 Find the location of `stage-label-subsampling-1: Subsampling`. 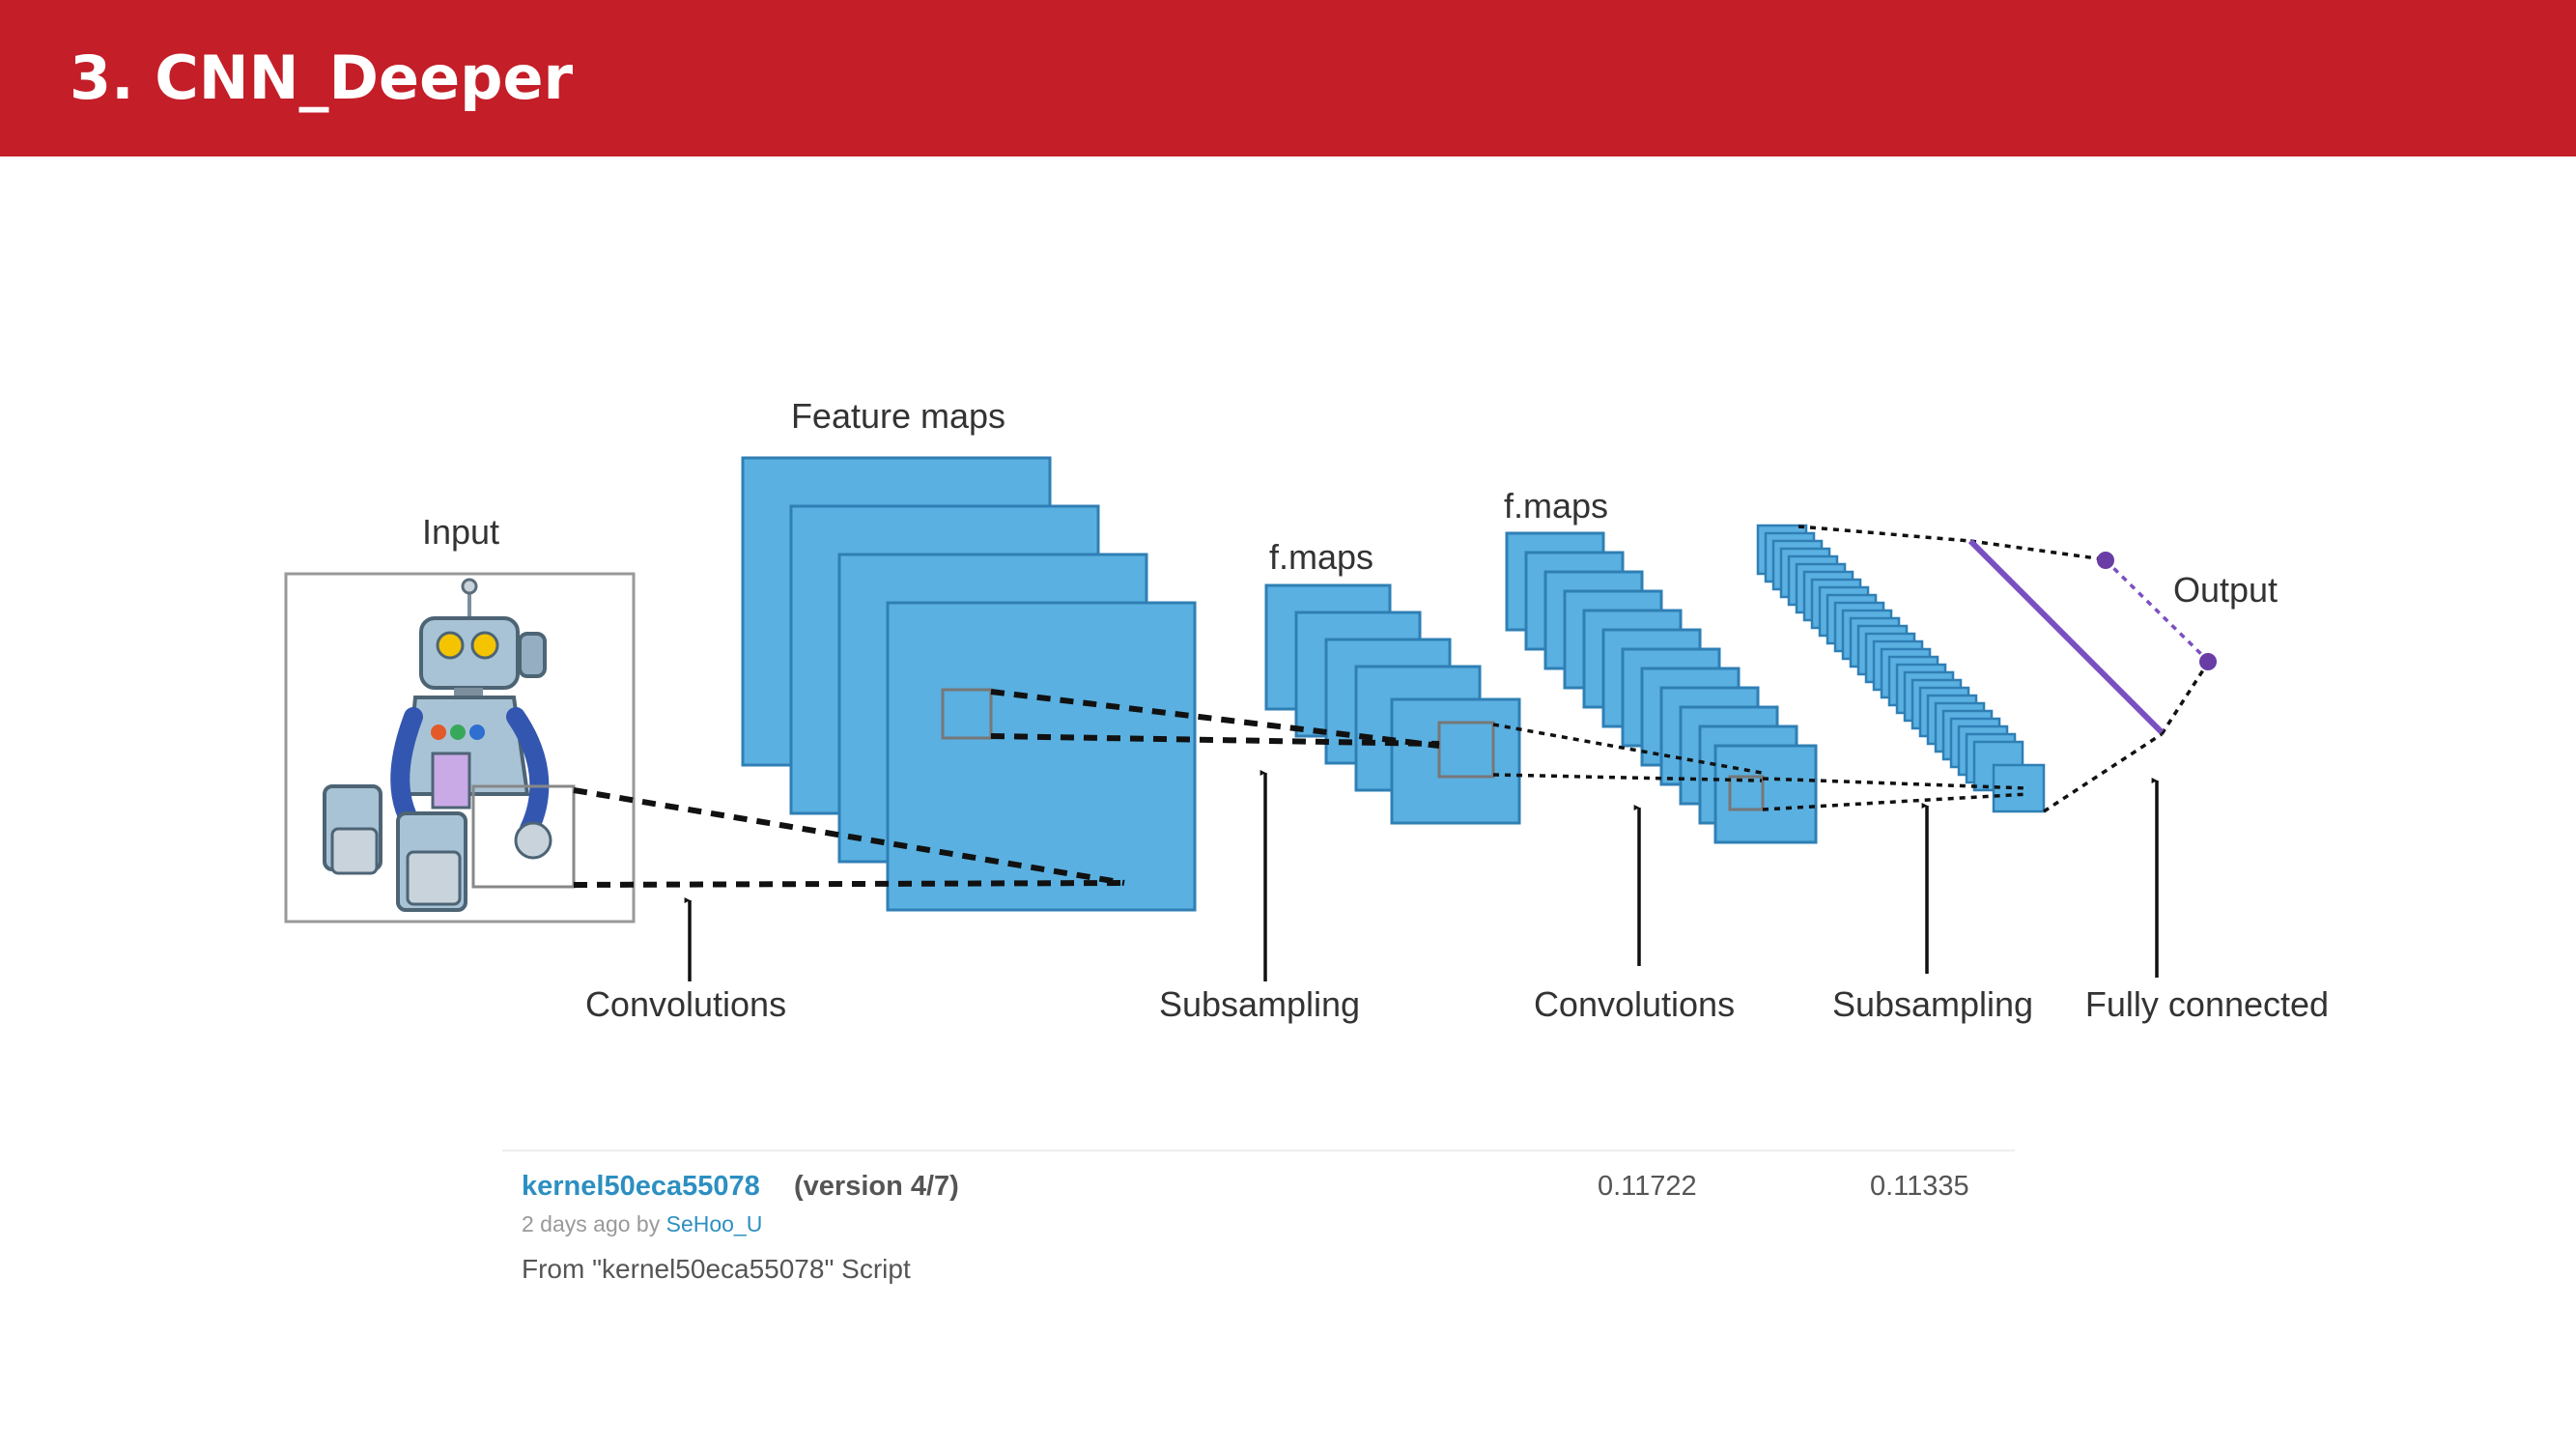

stage-label-subsampling-1: Subsampling is located at coordinates (1259, 1004).